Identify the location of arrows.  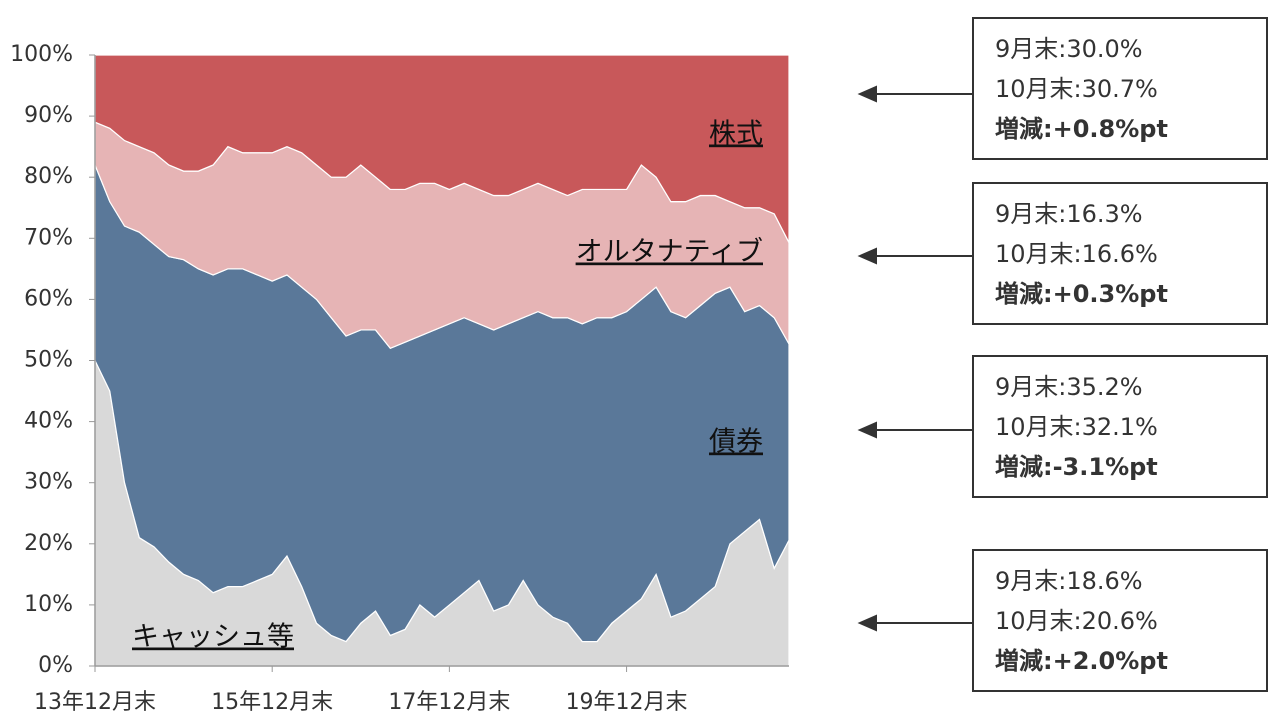
(915, 358).